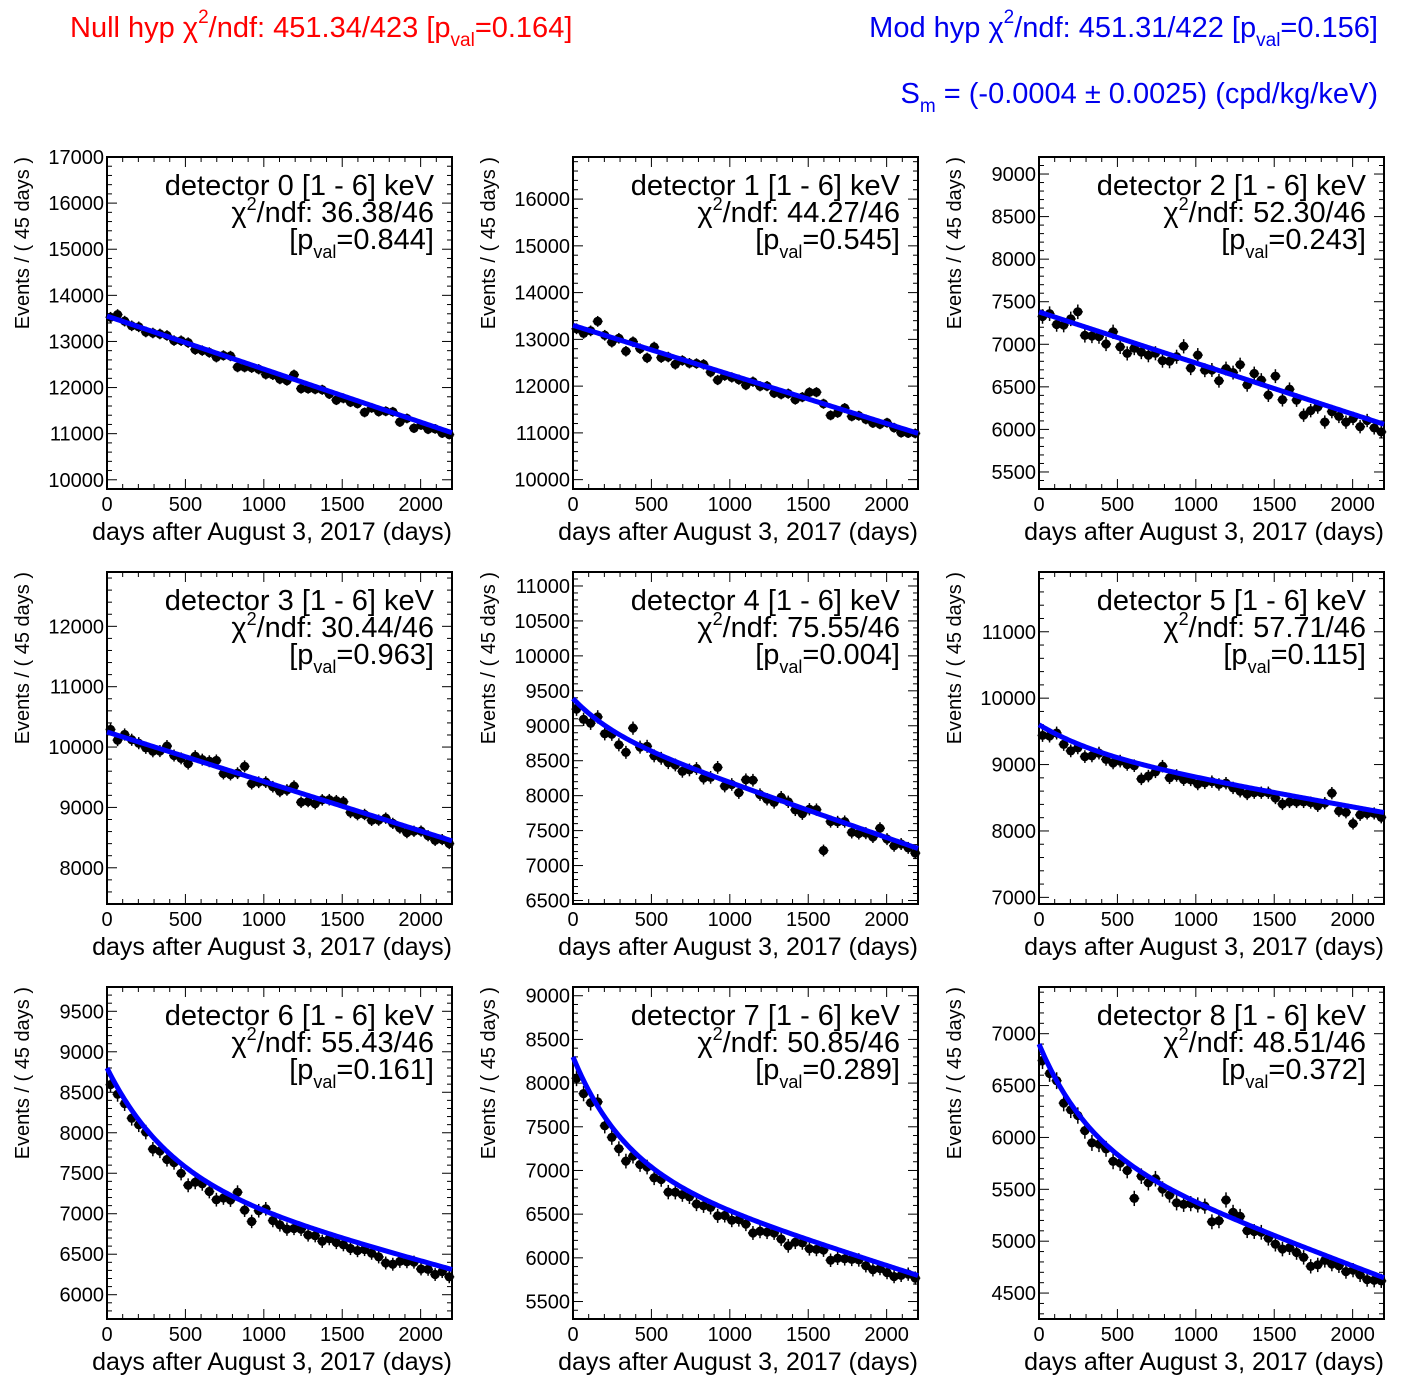 The image size is (1412, 1384). I want to click on modulation-amplitude: Sm = (-0.0004 ± 0.0025) (cpd/kg/keV), so click(1139, 97).